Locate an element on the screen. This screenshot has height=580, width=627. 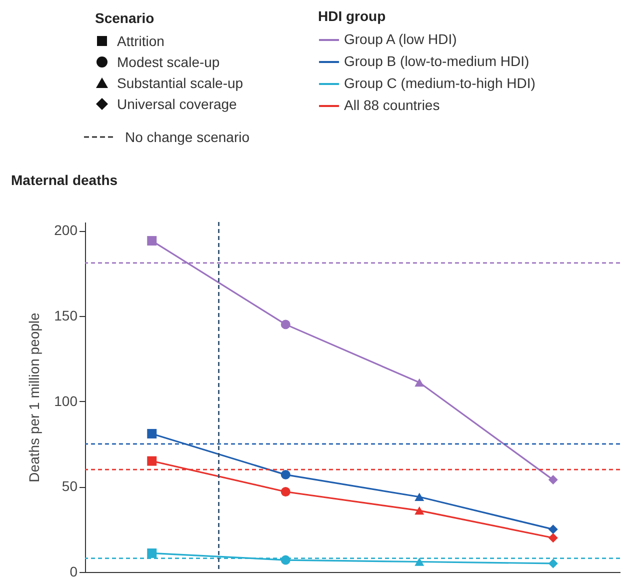
text: Modest scale-up is located at coordinates (168, 62).